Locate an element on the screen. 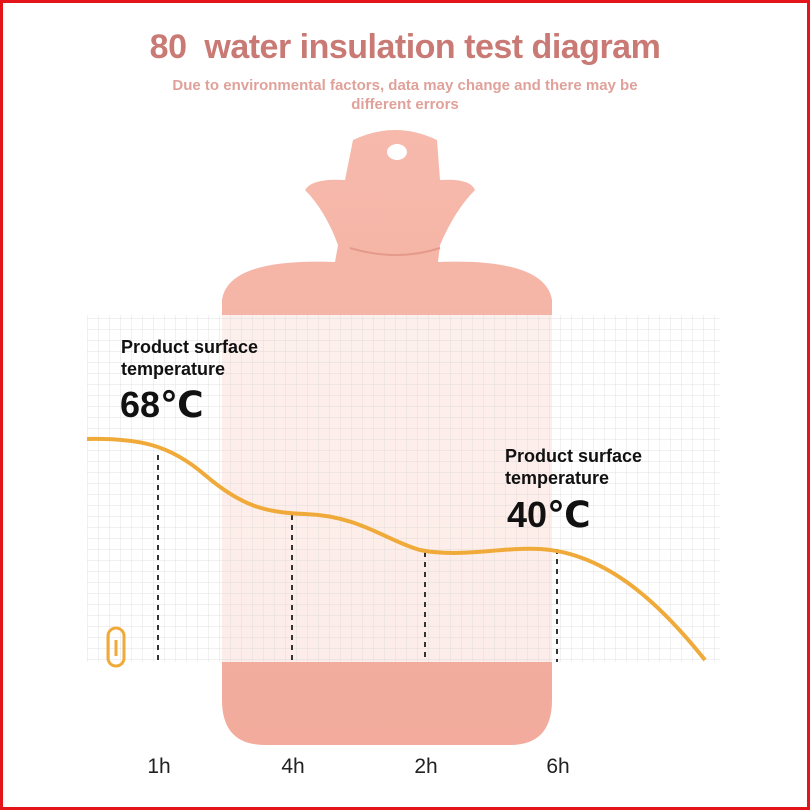  thermometer-icon is located at coordinates (116, 647).